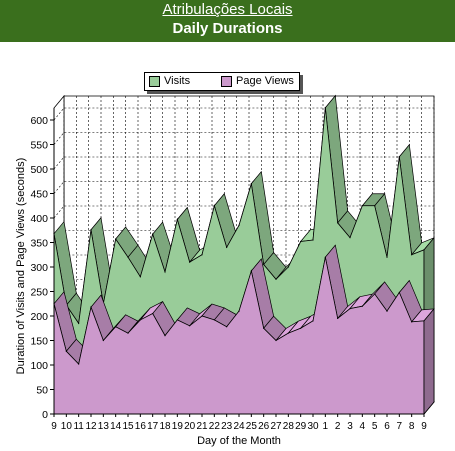 This screenshot has width=455, height=451. What do you see at coordinates (67, 426) in the screenshot?
I see `x-tick-label: 10` at bounding box center [67, 426].